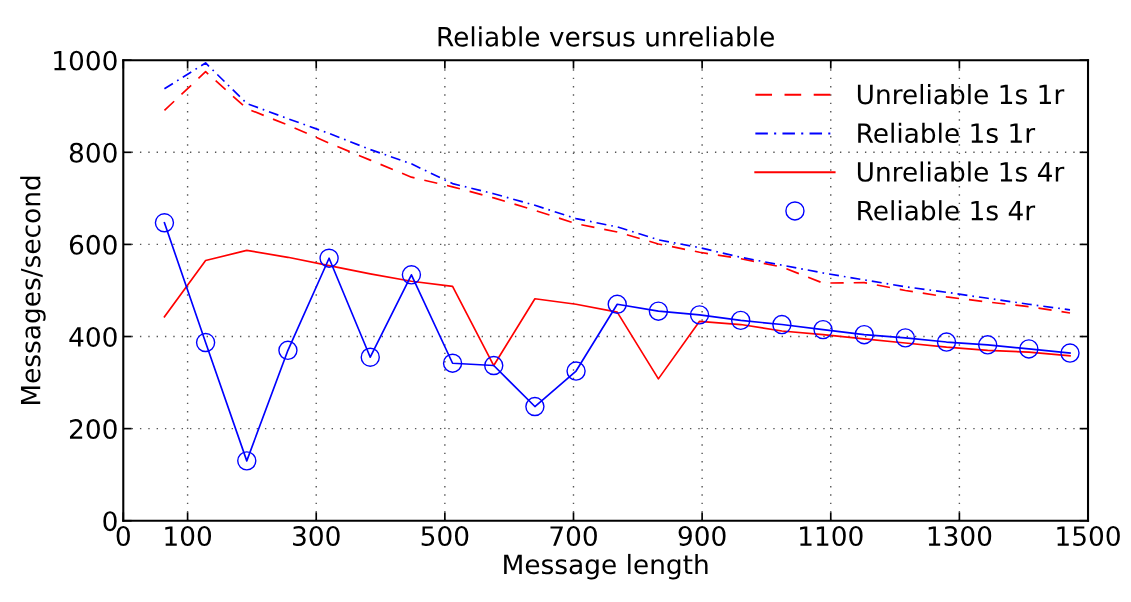 Image resolution: width=1131 pixels, height=602 pixels. Describe the element at coordinates (123, 536) in the screenshot. I see `x-tick-label: 0` at that location.